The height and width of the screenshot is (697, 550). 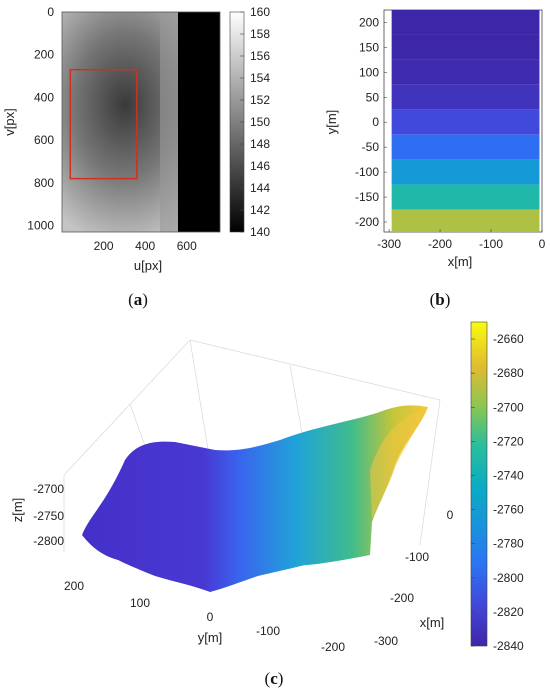 I want to click on c-y-tick-label: 200, so click(x=74, y=586).